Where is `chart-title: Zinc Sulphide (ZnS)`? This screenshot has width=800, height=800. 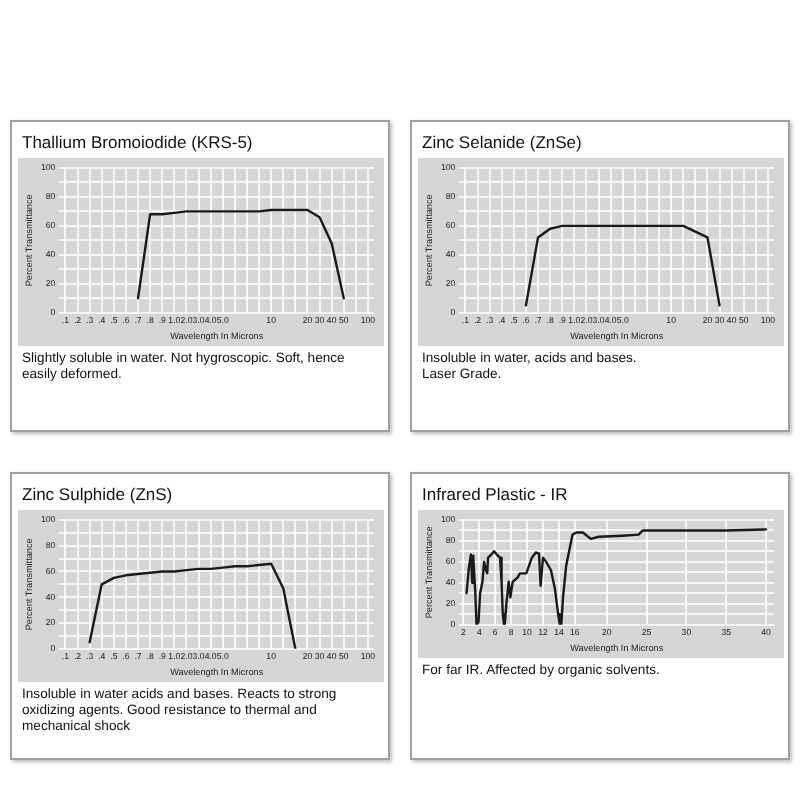
chart-title: Zinc Sulphide (ZnS) is located at coordinates (97, 494).